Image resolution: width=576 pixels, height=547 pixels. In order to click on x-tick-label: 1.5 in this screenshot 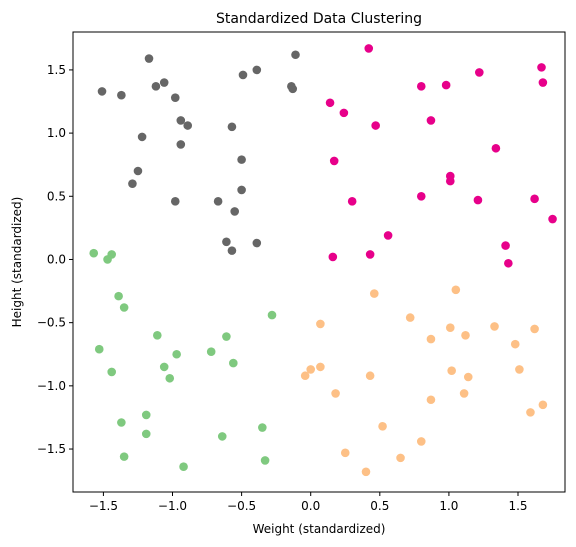, I will do `click(517, 506)`.